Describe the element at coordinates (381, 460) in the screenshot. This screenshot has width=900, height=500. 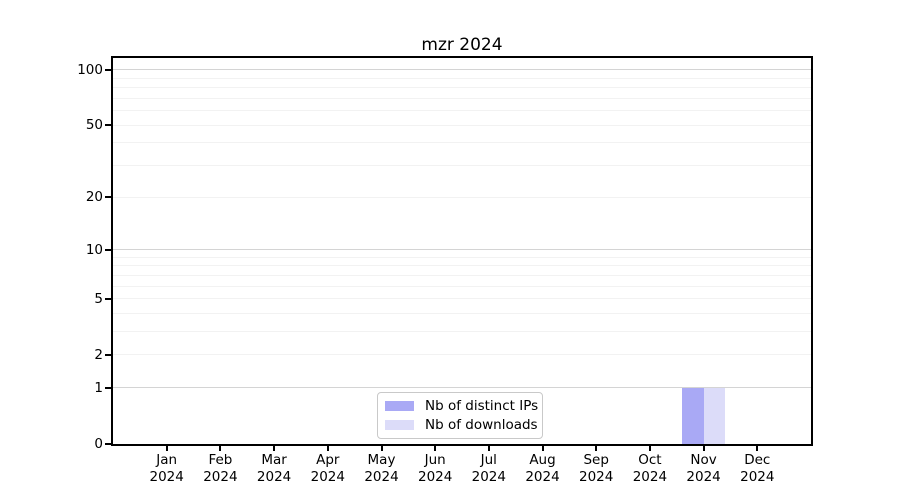
I see `x-tick-month: May` at that location.